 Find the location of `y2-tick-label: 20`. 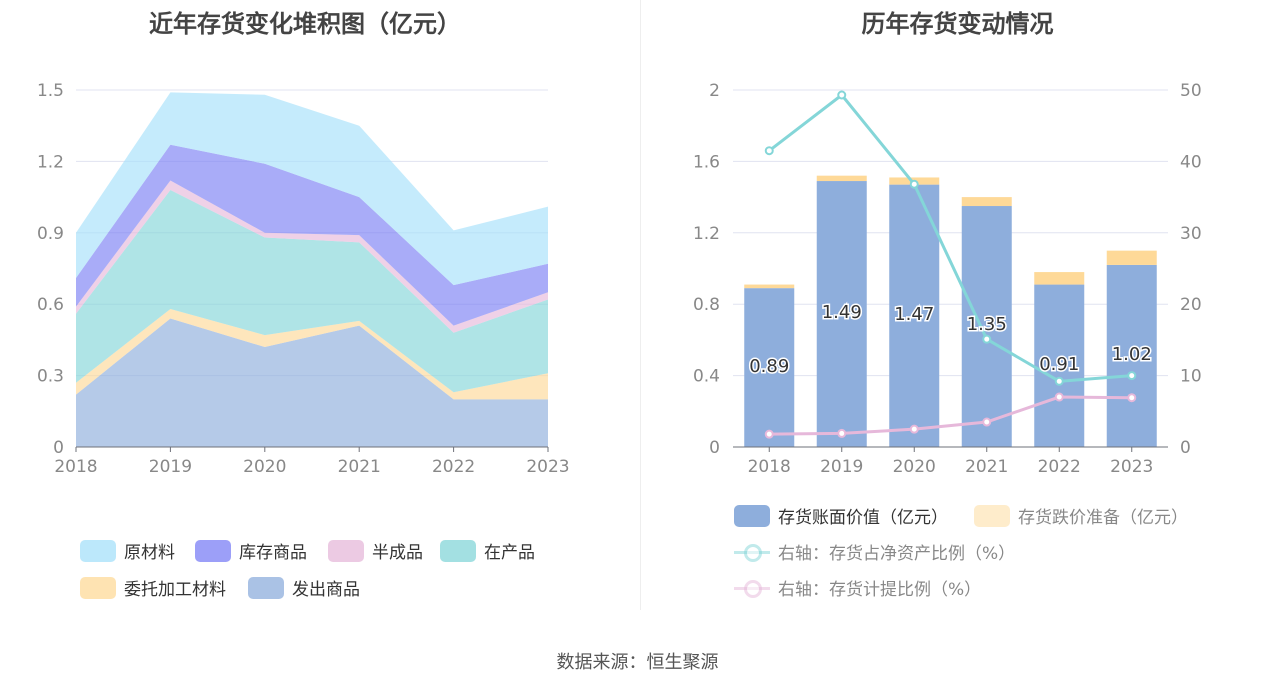

y2-tick-label: 20 is located at coordinates (1191, 305).